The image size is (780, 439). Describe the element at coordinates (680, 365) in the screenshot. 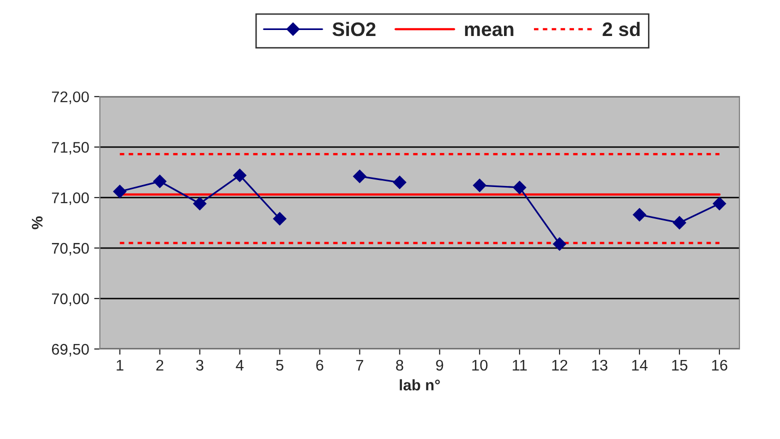

I see `x-tick-label: 15` at that location.